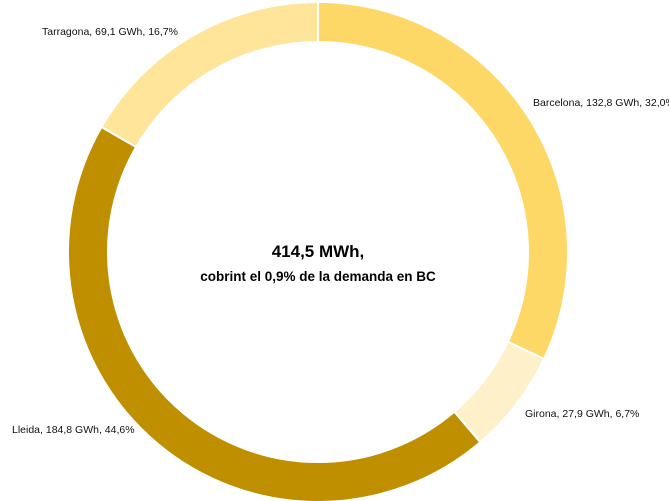 This screenshot has height=501, width=669. I want to click on label-girona: Girona, 27,9 GWh, 6,7%, so click(582, 414).